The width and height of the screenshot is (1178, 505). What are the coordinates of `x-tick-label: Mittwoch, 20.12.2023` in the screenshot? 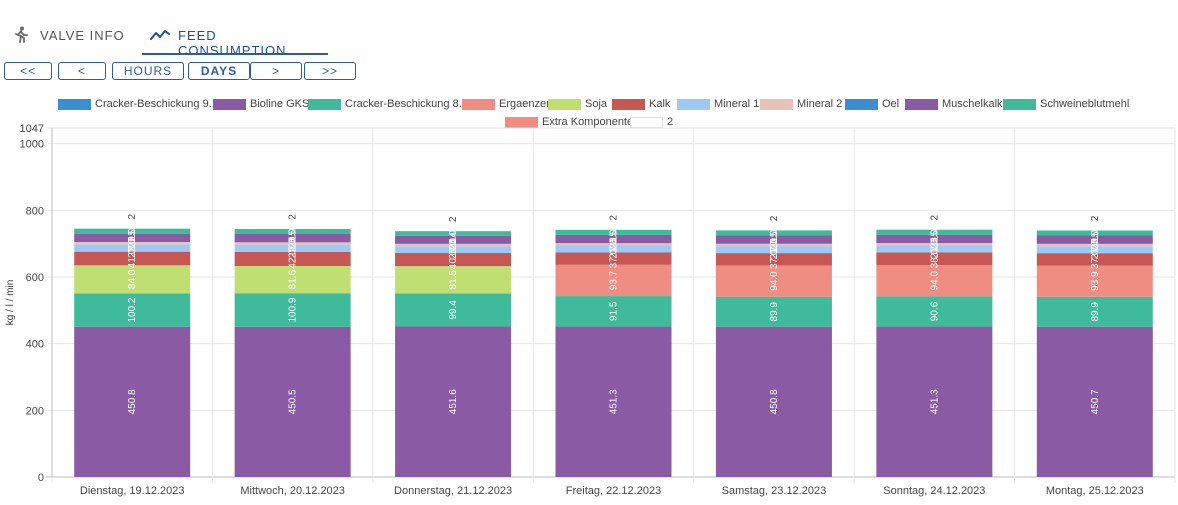 It's located at (292, 491).